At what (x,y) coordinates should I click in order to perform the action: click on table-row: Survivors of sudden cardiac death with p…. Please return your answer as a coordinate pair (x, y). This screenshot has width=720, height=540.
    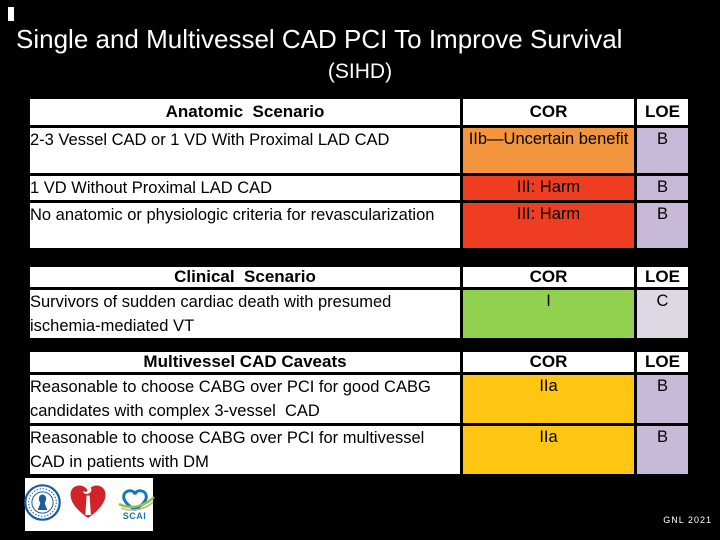
    Looking at the image, I should click on (359, 314).